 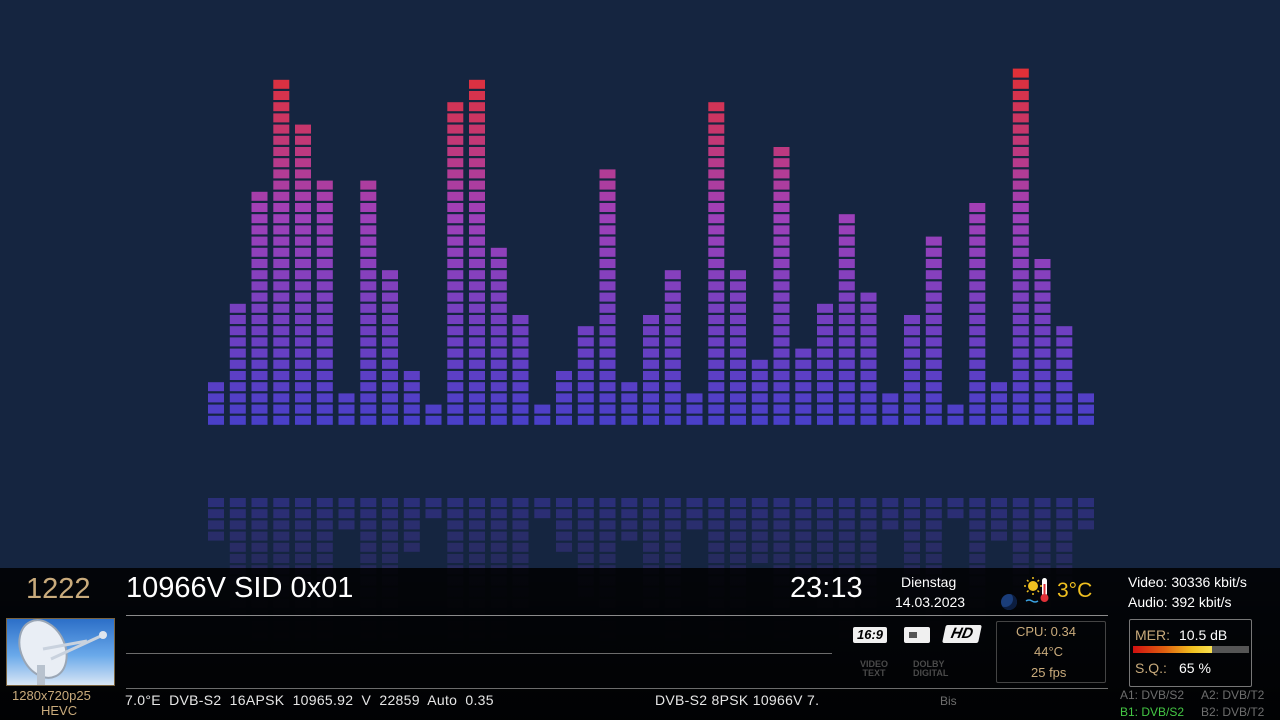 I want to click on videotext-icon: VIDEO TEXT, so click(x=874, y=669).